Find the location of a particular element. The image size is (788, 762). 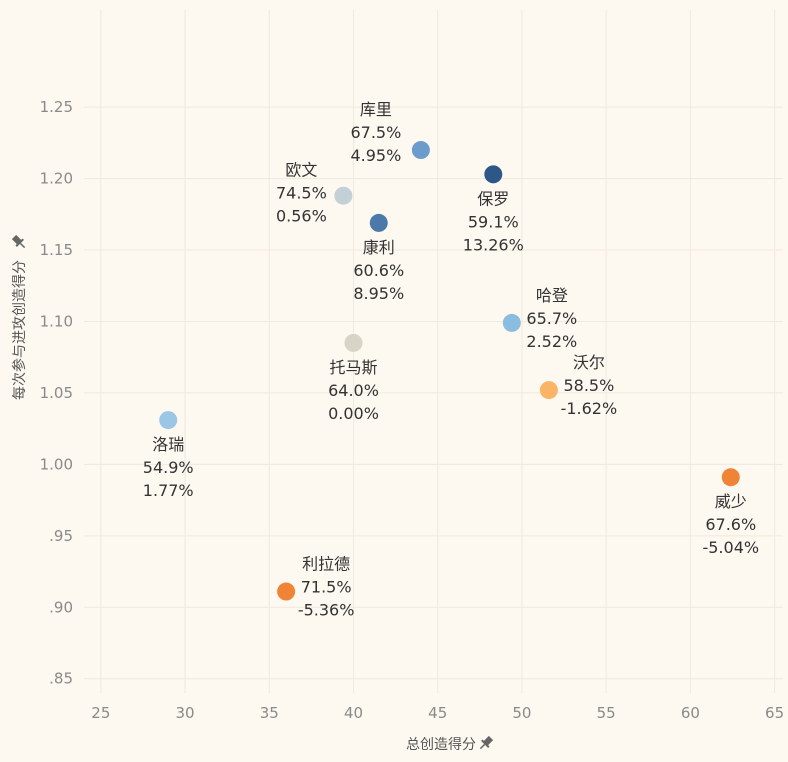

point-name-label: 洛瑞 is located at coordinates (168, 444).